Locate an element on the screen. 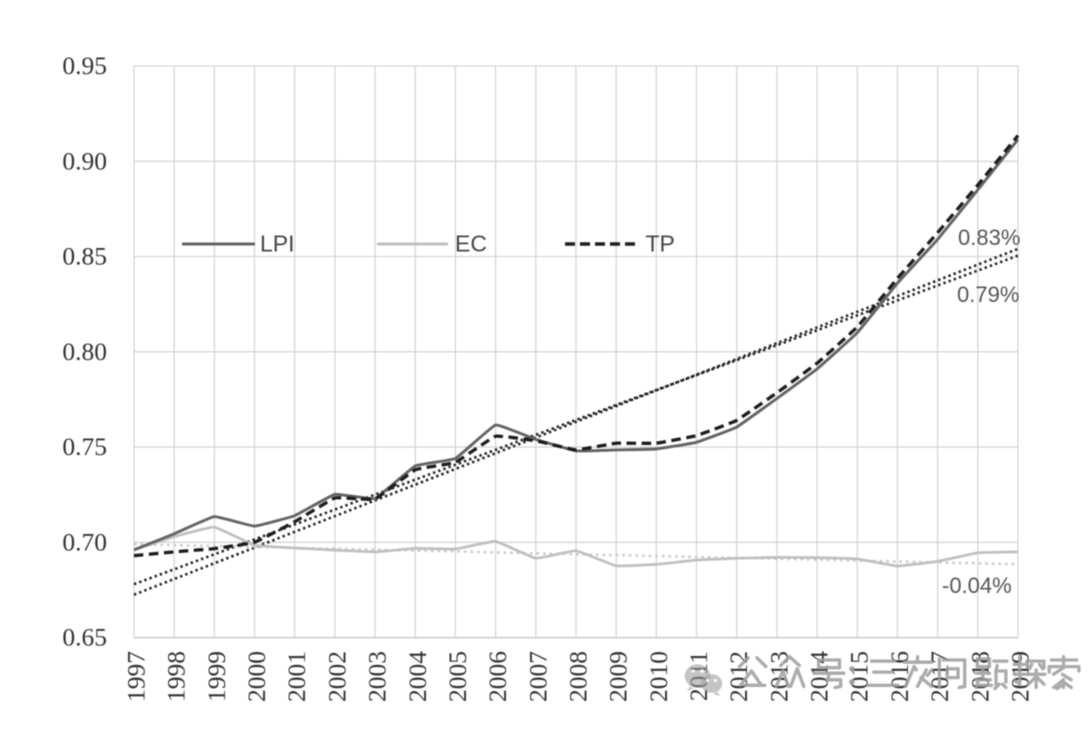  svg-text: 1999 is located at coordinates (216, 676).